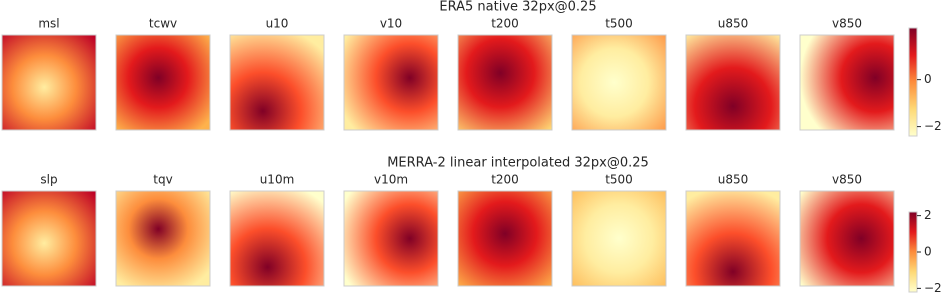  Describe the element at coordinates (162, 180) in the screenshot. I see `panel-title: tqv` at that location.